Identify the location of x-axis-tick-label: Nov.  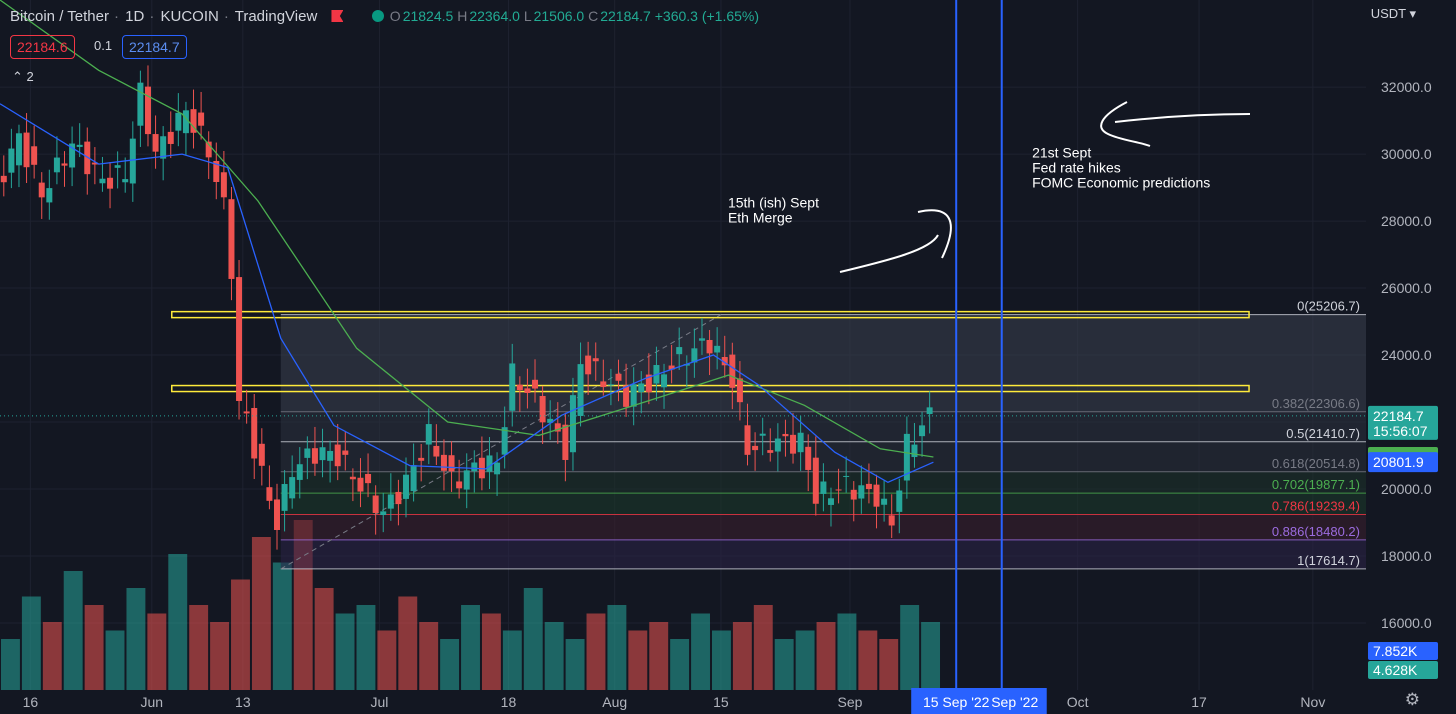
(1312, 702).